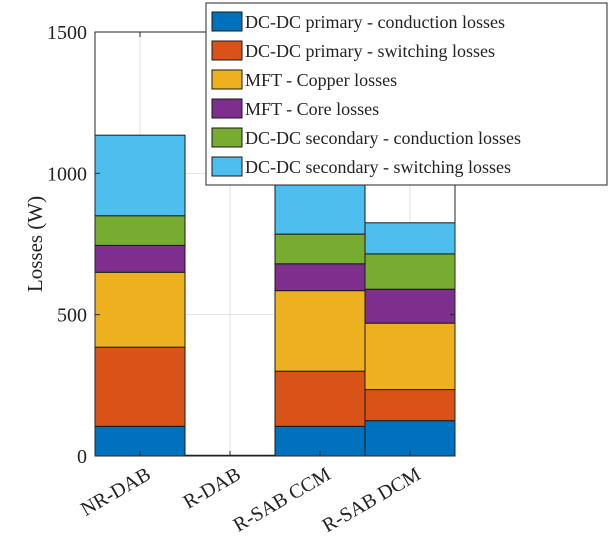  What do you see at coordinates (212, 488) in the screenshot?
I see `x-tick-label: R-DAB` at bounding box center [212, 488].